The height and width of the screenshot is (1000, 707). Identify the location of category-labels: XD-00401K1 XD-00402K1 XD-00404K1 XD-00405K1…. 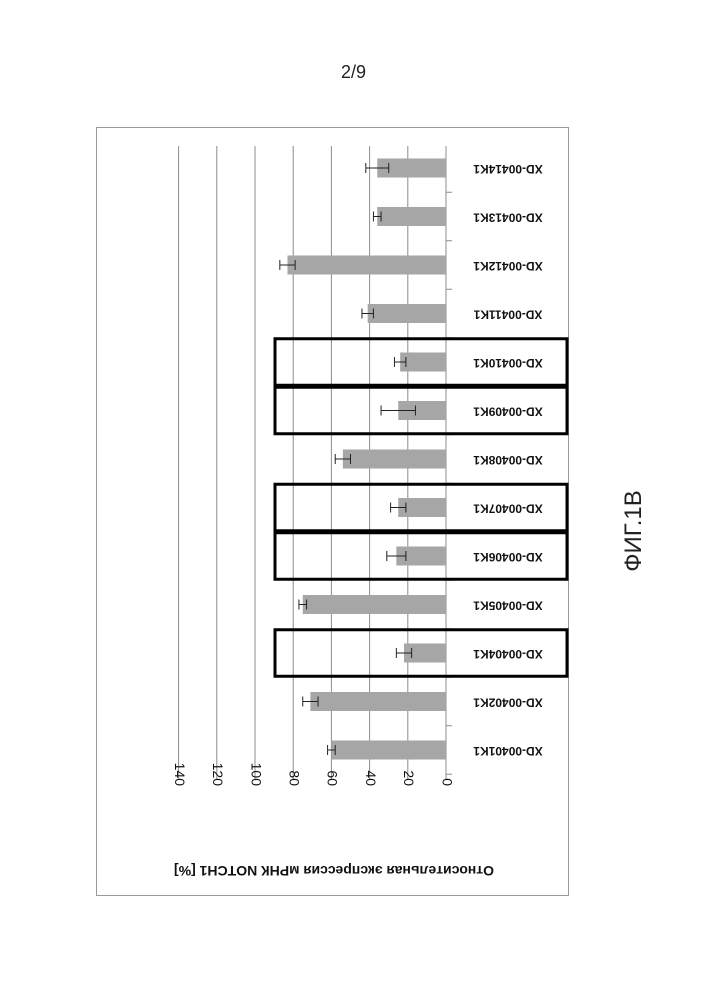
(508, 460).